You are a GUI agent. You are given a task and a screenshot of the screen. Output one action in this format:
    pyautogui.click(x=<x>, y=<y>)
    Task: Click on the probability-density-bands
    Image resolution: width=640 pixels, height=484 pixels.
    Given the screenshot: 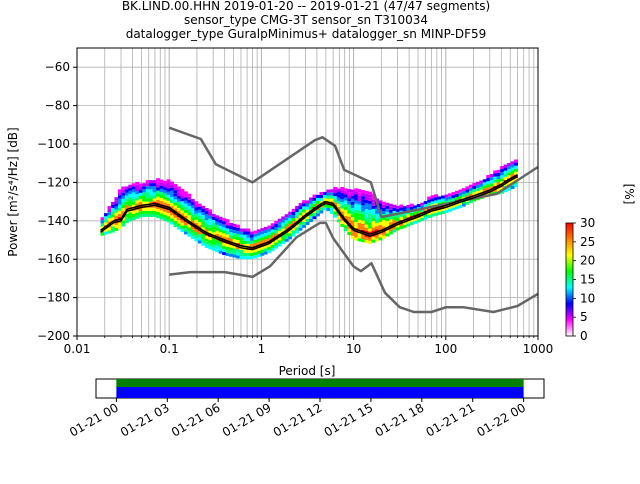 What is the action you would take?
    pyautogui.click(x=309, y=209)
    